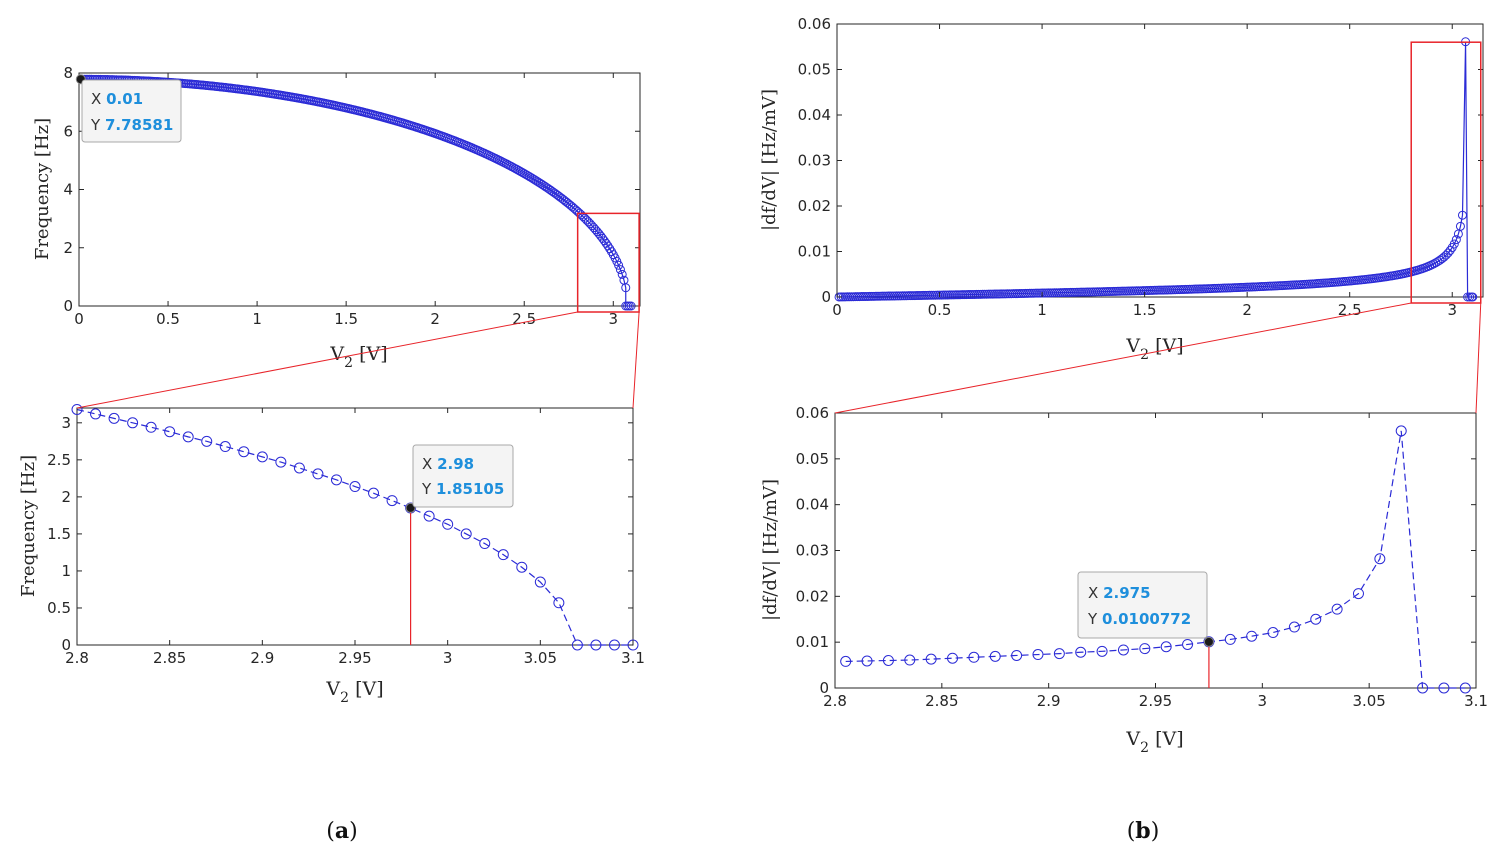  What do you see at coordinates (68, 248) in the screenshot?
I see `y-tick-label: 2` at bounding box center [68, 248].